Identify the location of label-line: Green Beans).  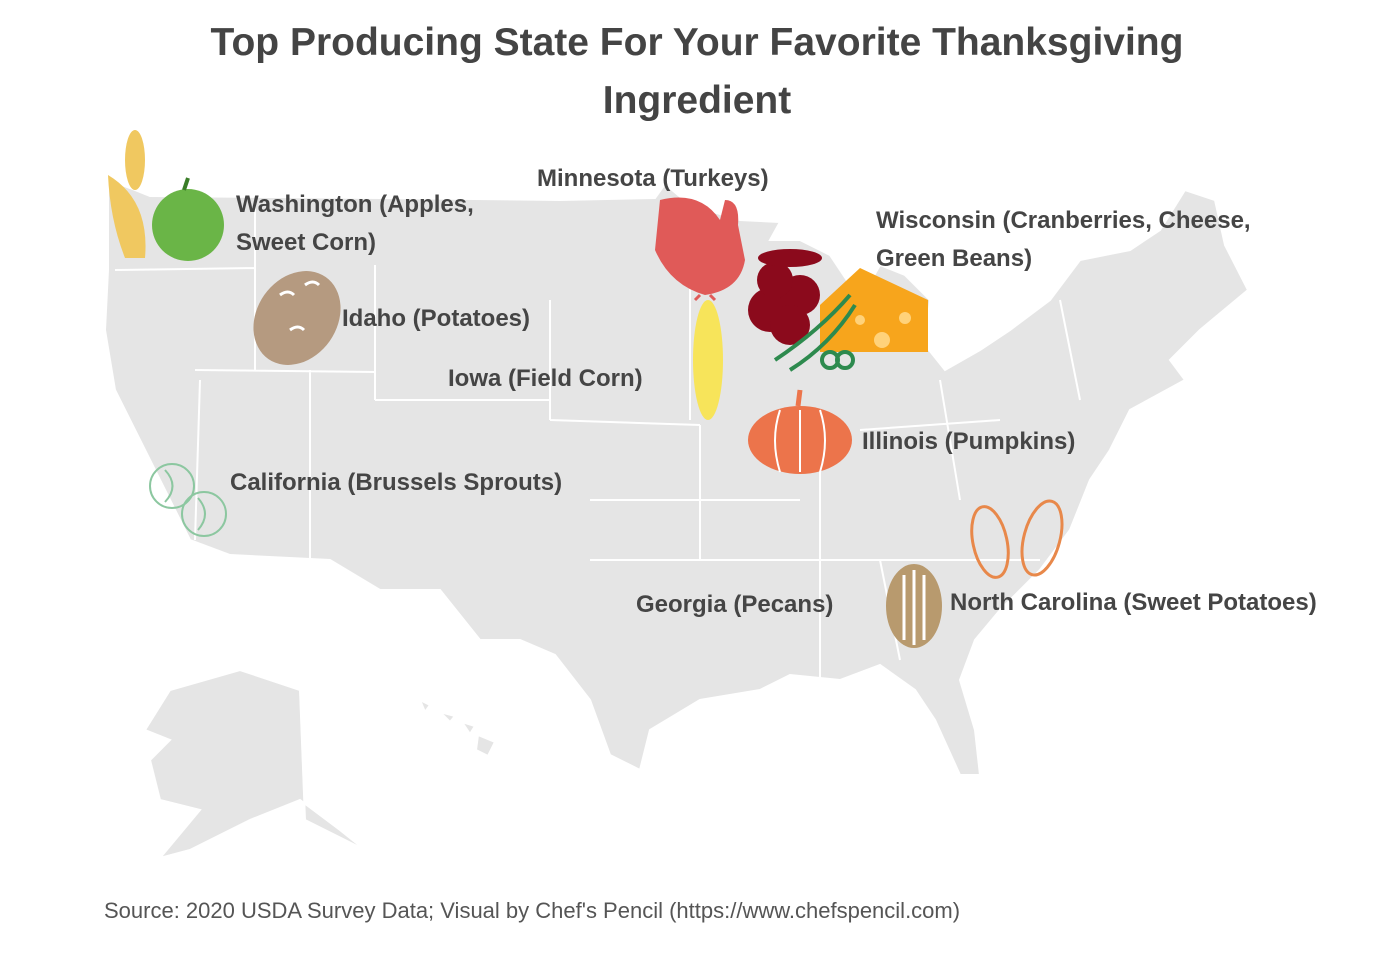
(954, 258).